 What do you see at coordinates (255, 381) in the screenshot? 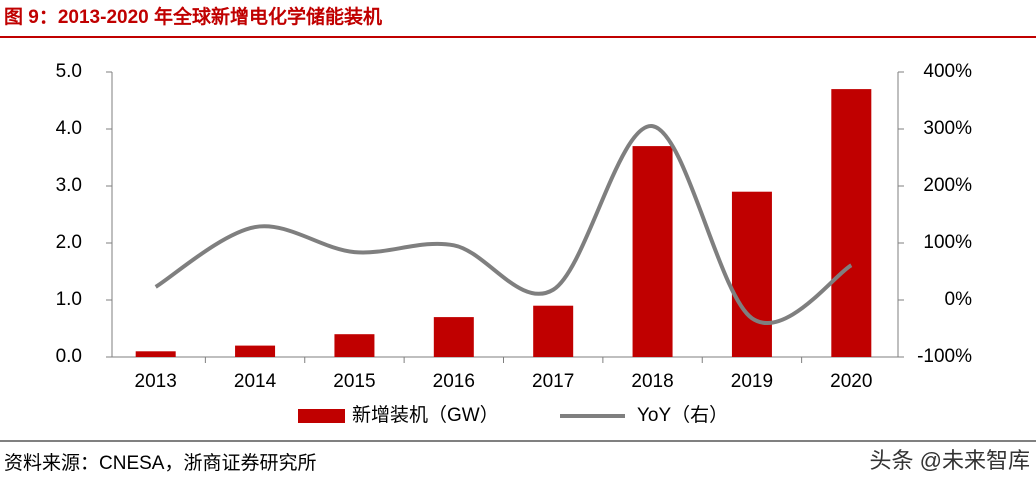
I see `x-tick-label: 2014` at bounding box center [255, 381].